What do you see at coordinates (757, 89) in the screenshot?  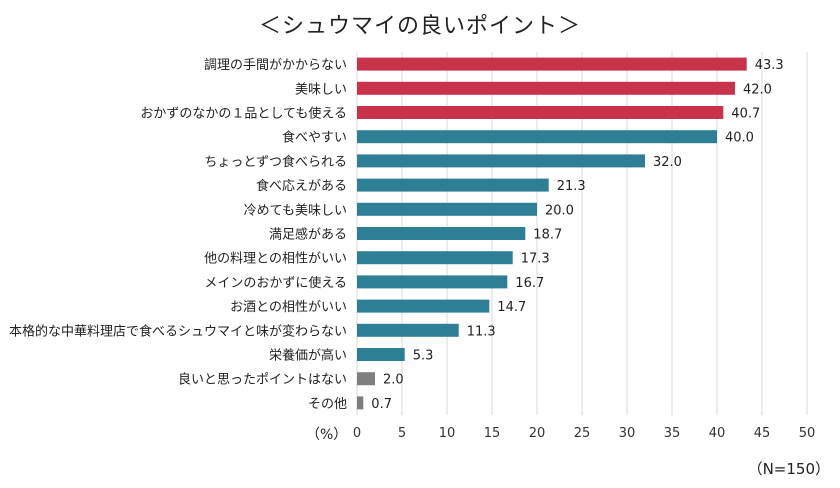 I see `value-label: 42.0` at bounding box center [757, 89].